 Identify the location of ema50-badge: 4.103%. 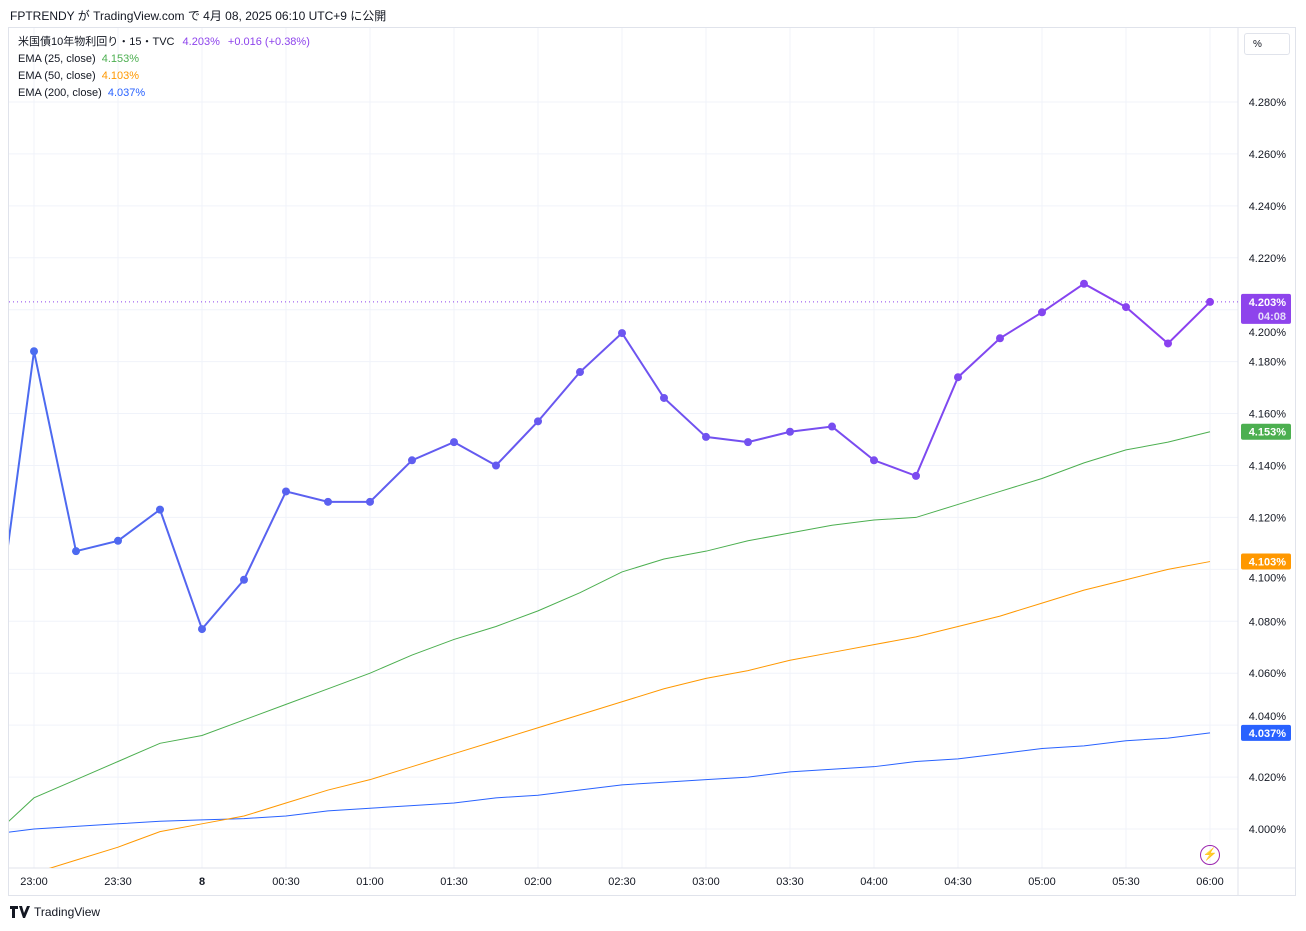
(1266, 561).